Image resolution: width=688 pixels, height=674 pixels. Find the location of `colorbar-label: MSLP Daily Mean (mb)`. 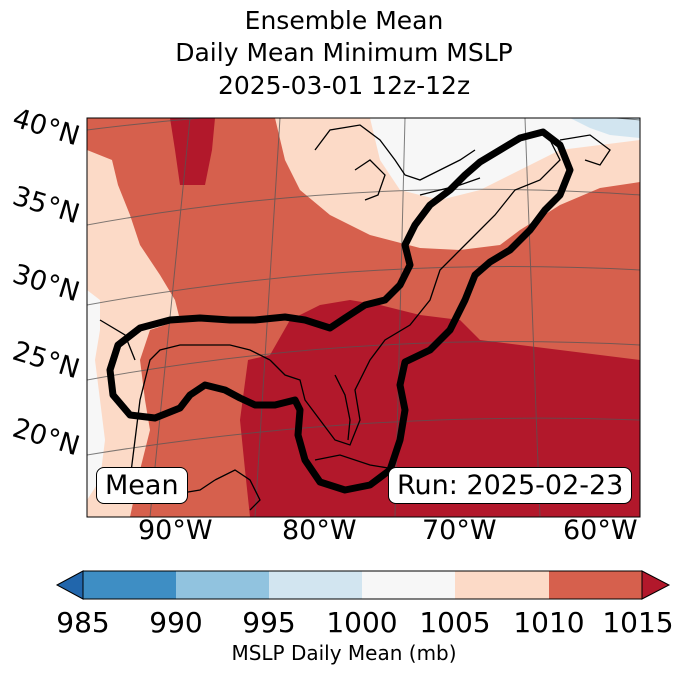

colorbar-label: MSLP Daily Mean (mb) is located at coordinates (344, 653).